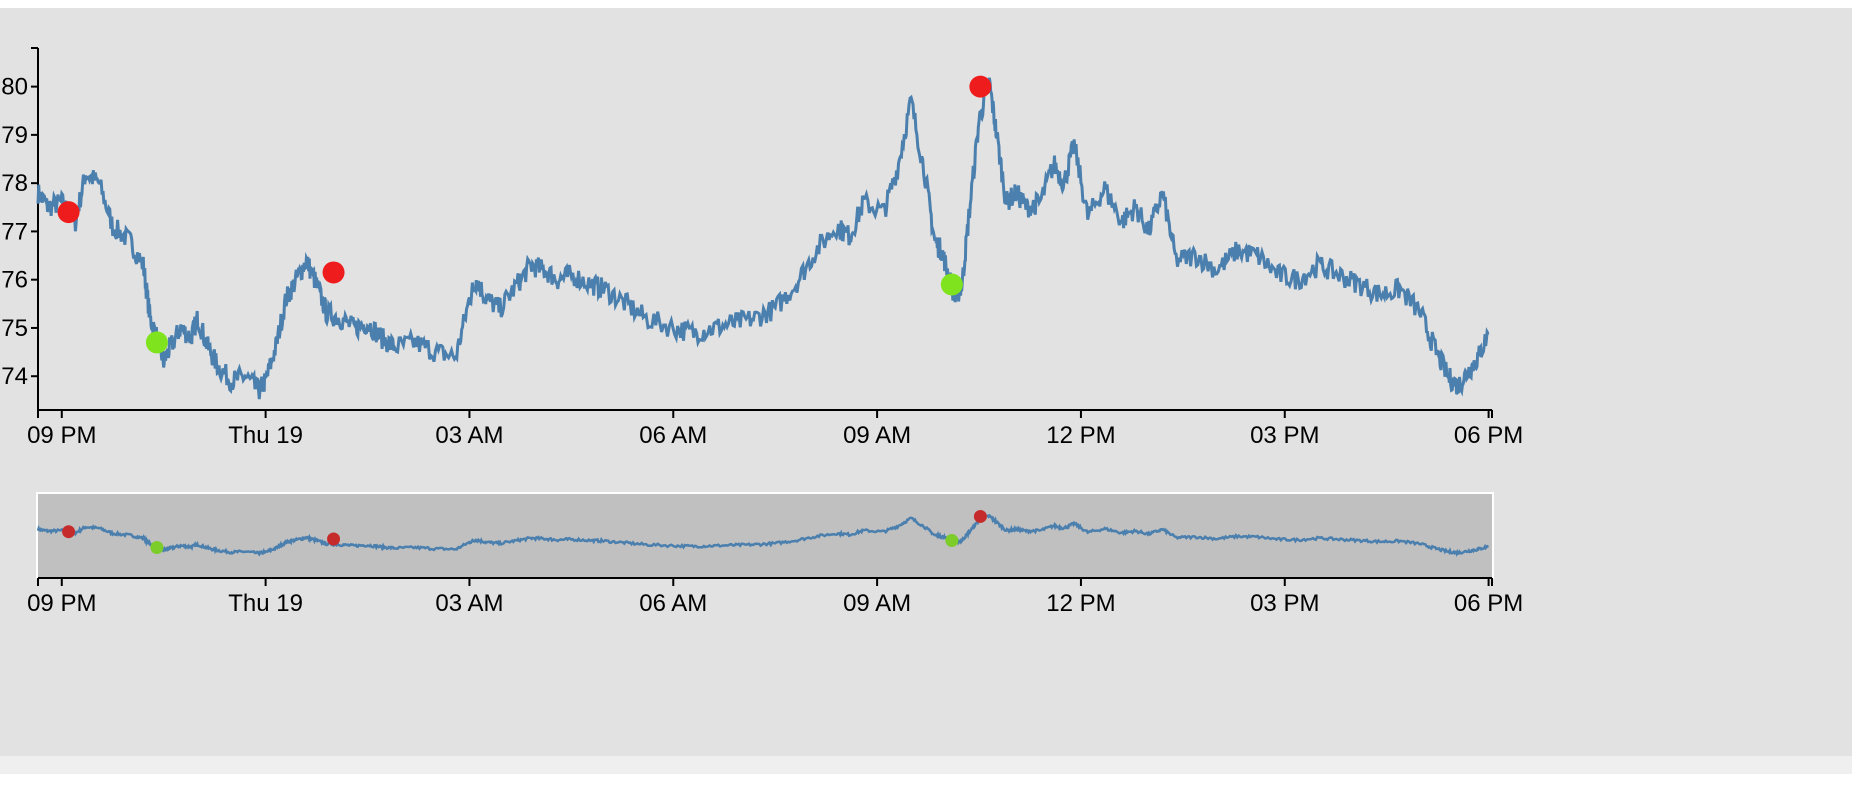 The image size is (1852, 799). I want to click on overview-x-tick-label: 03 PM, so click(1284, 603).